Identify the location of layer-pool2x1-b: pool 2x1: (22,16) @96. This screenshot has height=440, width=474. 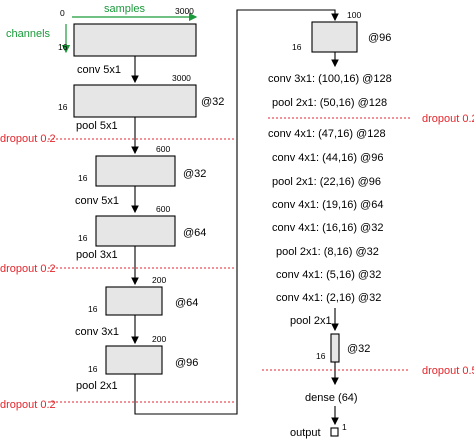
(326, 182).